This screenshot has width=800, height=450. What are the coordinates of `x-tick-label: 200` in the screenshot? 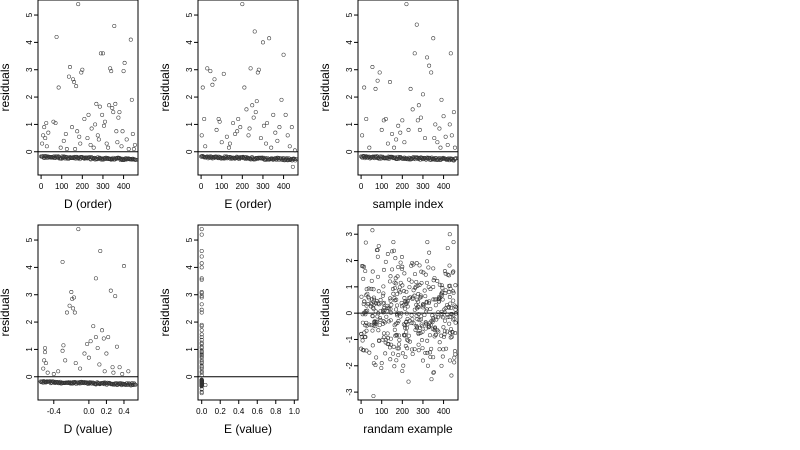 It's located at (403, 411).